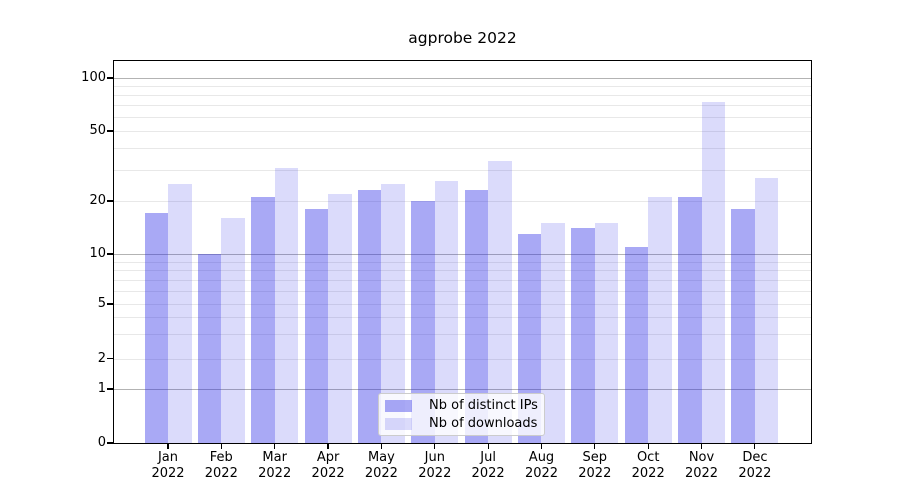 This screenshot has width=900, height=500. I want to click on legend-swatch-downloads, so click(398, 423).